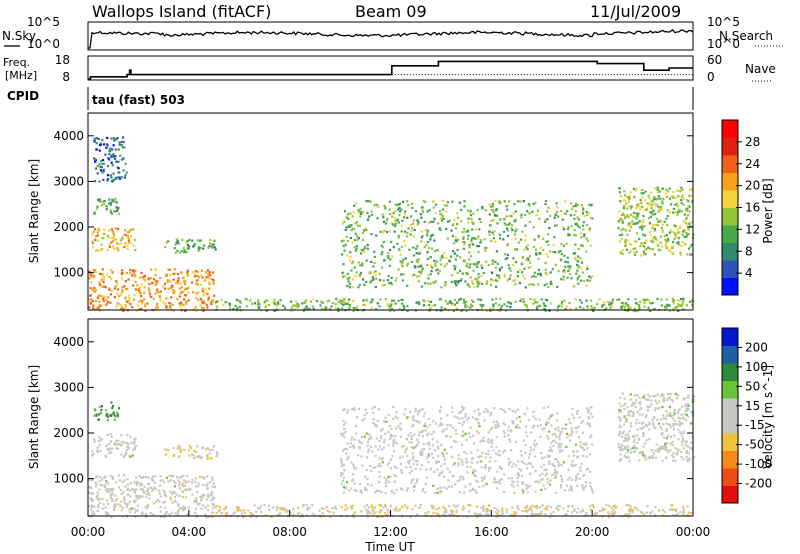 The height and width of the screenshot is (554, 800). What do you see at coordinates (389, 68) in the screenshot?
I see `frequency-panel: 18 8 60 0 Freq. [MHz] Nave` at bounding box center [389, 68].